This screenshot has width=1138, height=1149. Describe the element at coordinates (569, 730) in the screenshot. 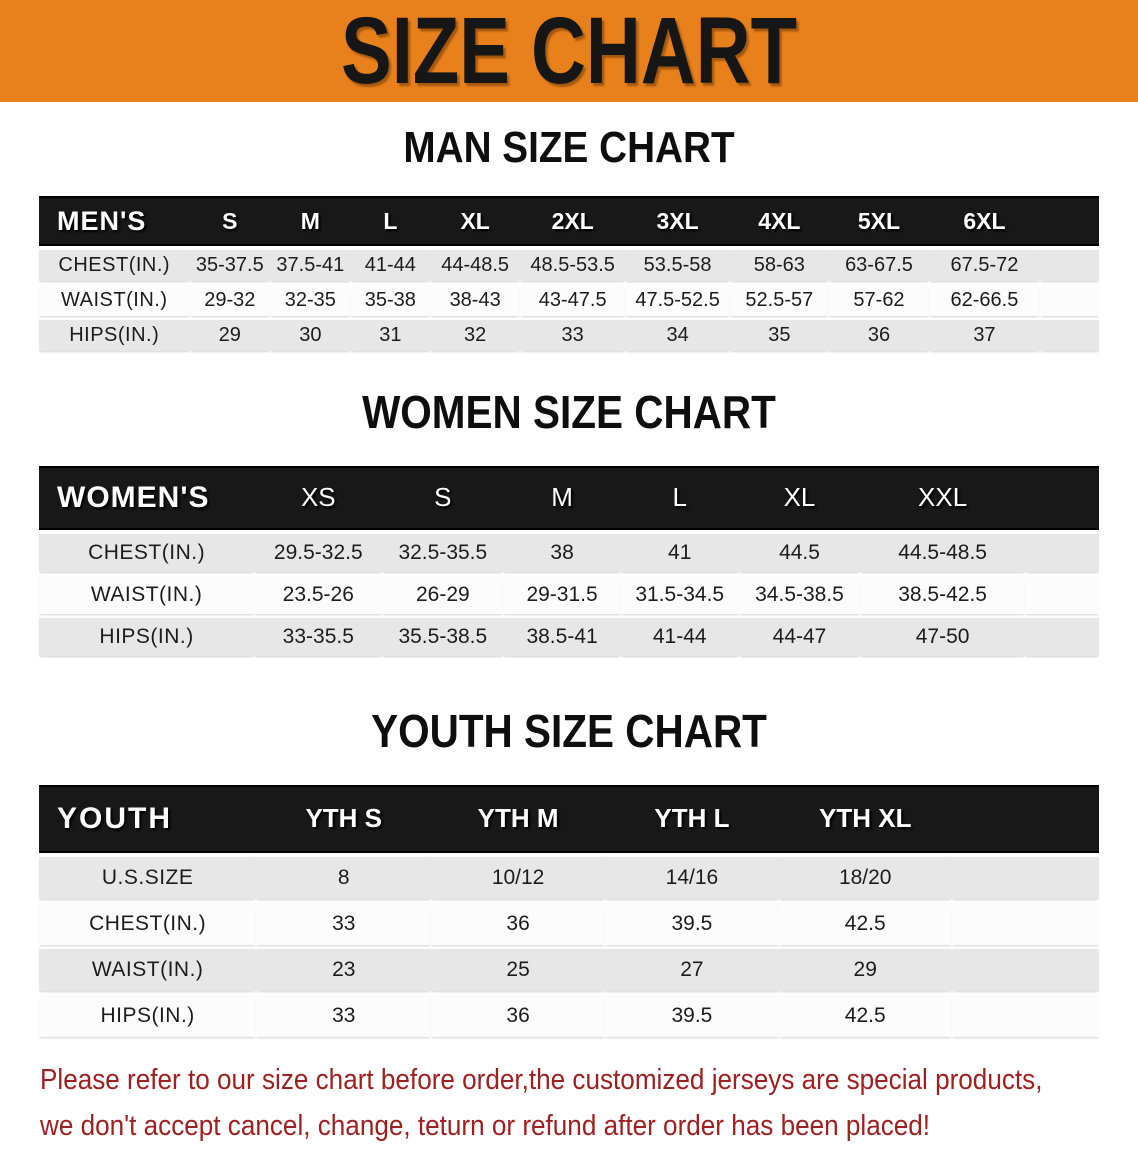

I see `youth-section-heading: YOUTH SIZE CHART` at that location.